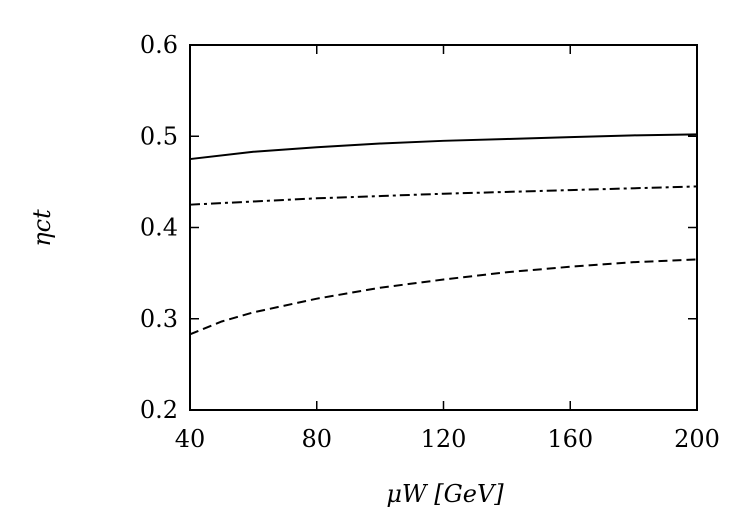  Describe the element at coordinates (445, 494) in the screenshot. I see `x-axis-label: μW [GeV]` at that location.